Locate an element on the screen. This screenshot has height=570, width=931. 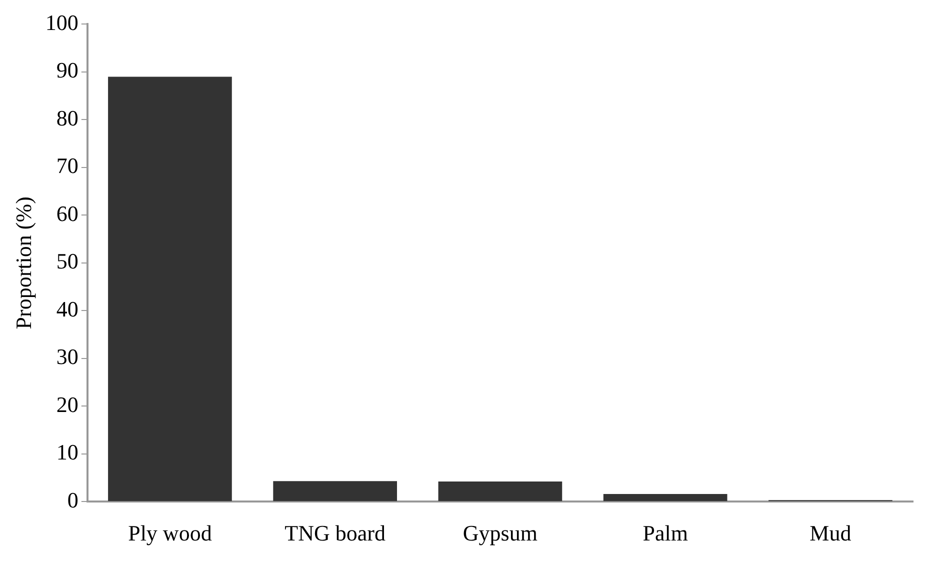
y-tick-label: 0 is located at coordinates (72, 499).